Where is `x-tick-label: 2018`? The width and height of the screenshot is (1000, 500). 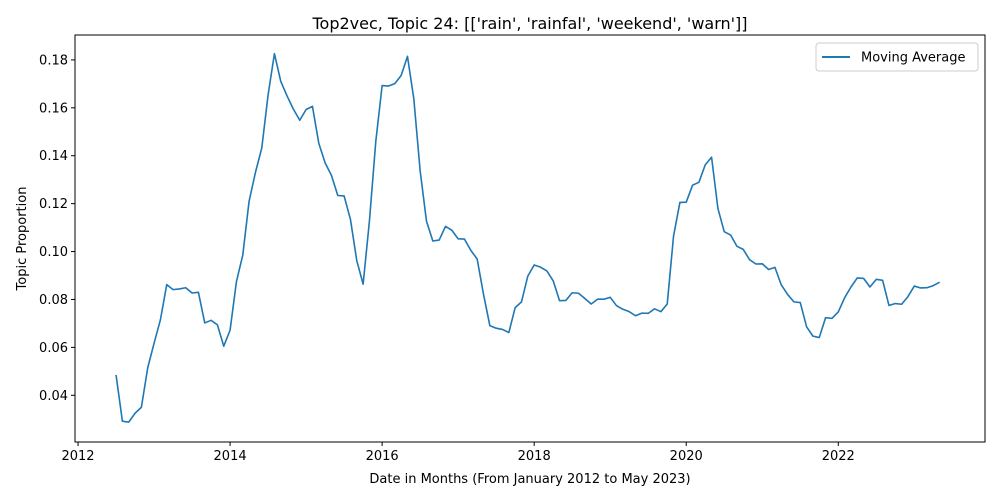 x-tick-label: 2018 is located at coordinates (534, 456).